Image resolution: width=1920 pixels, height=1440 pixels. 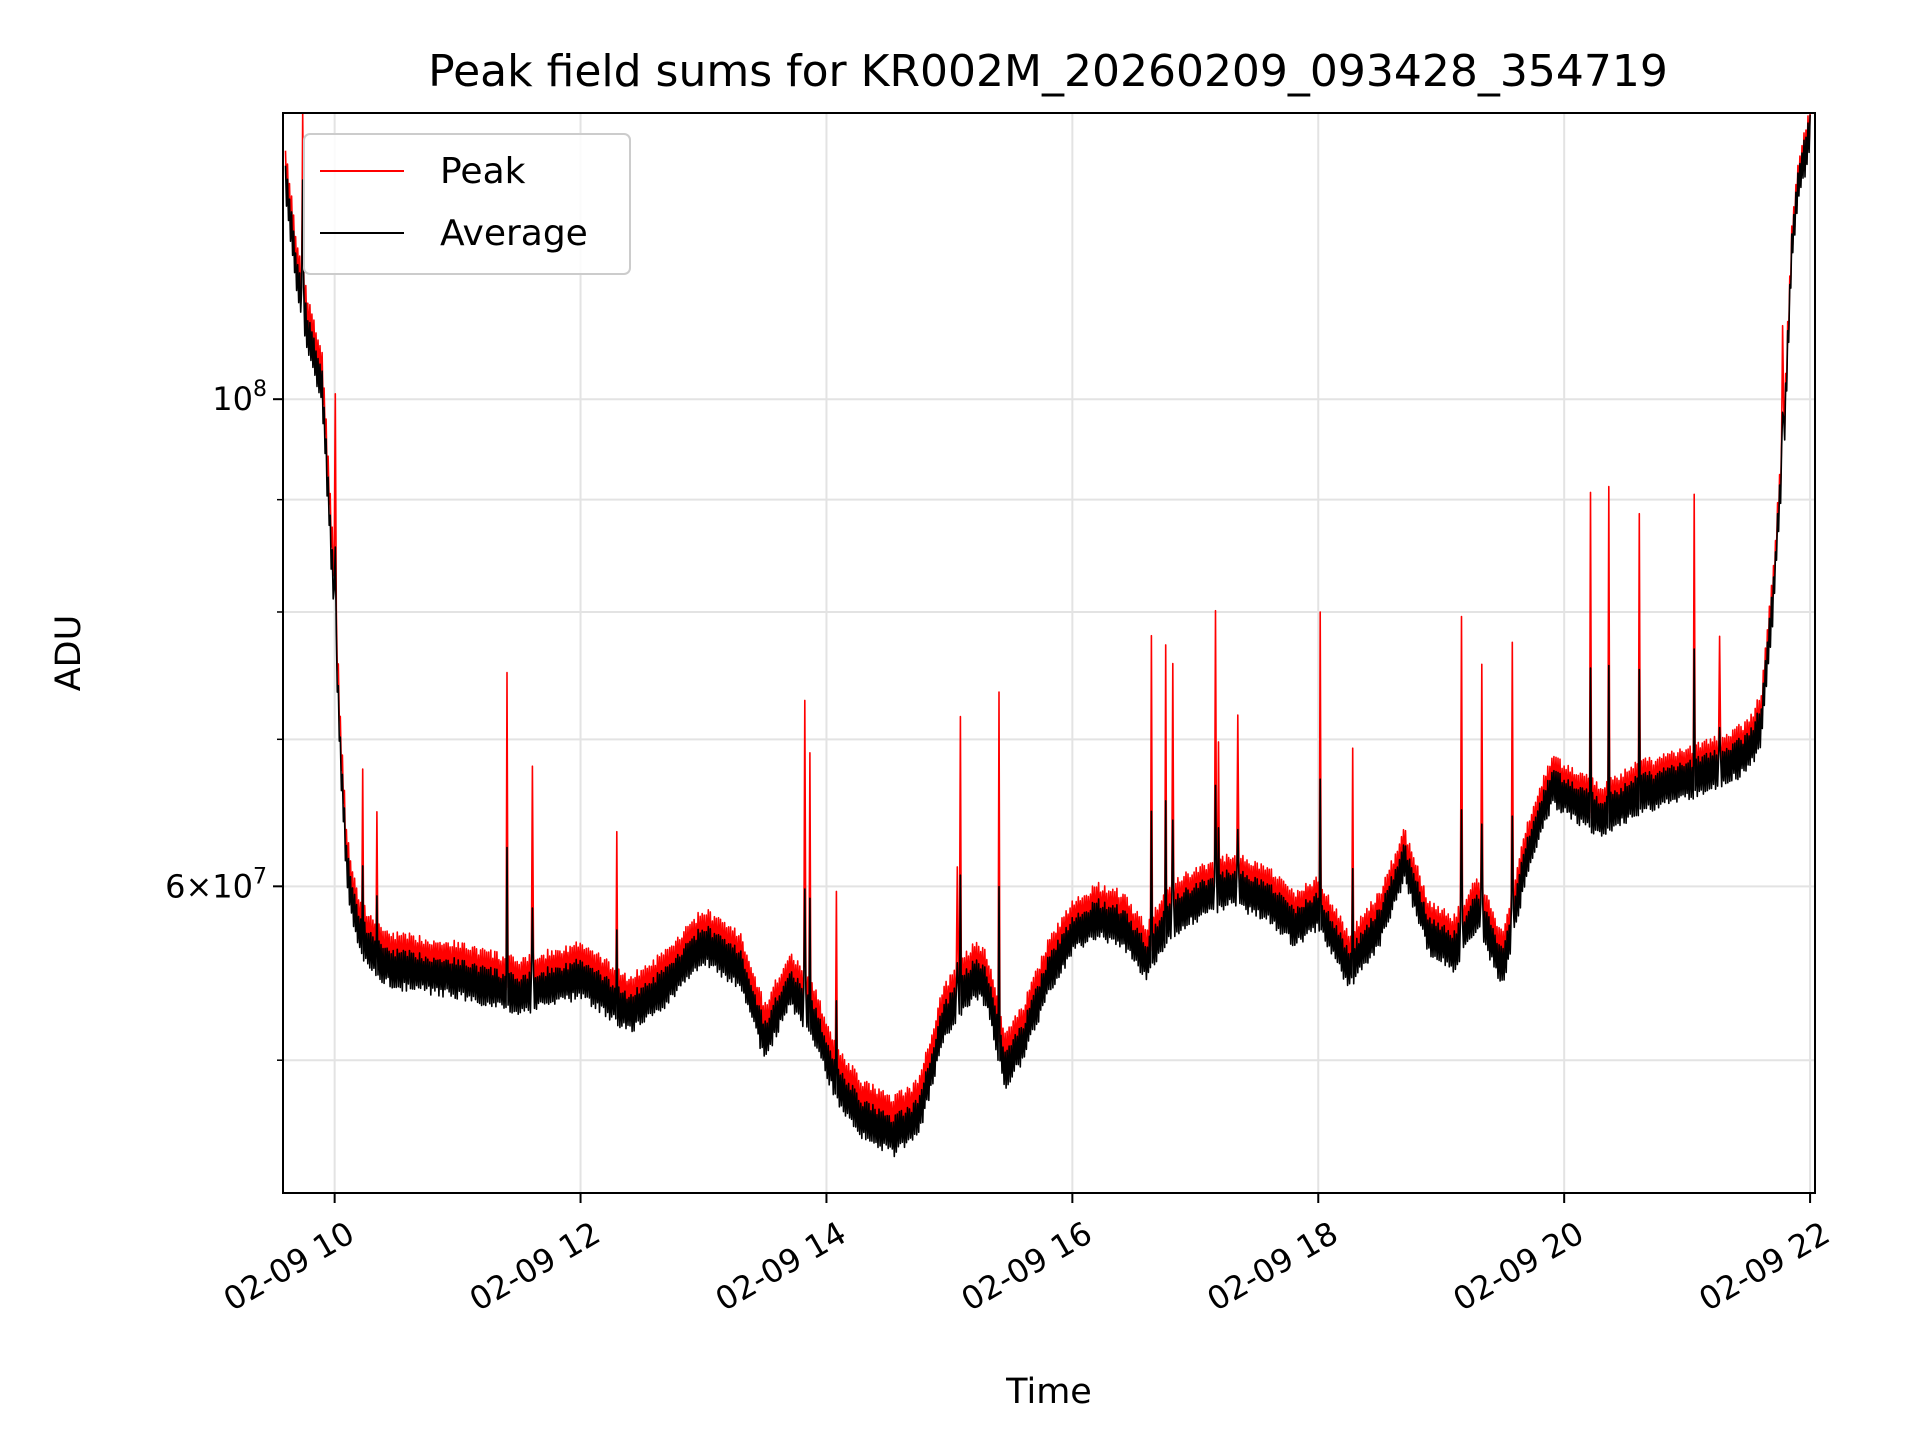 I want to click on y-axis-label: ADU, so click(x=69, y=653).